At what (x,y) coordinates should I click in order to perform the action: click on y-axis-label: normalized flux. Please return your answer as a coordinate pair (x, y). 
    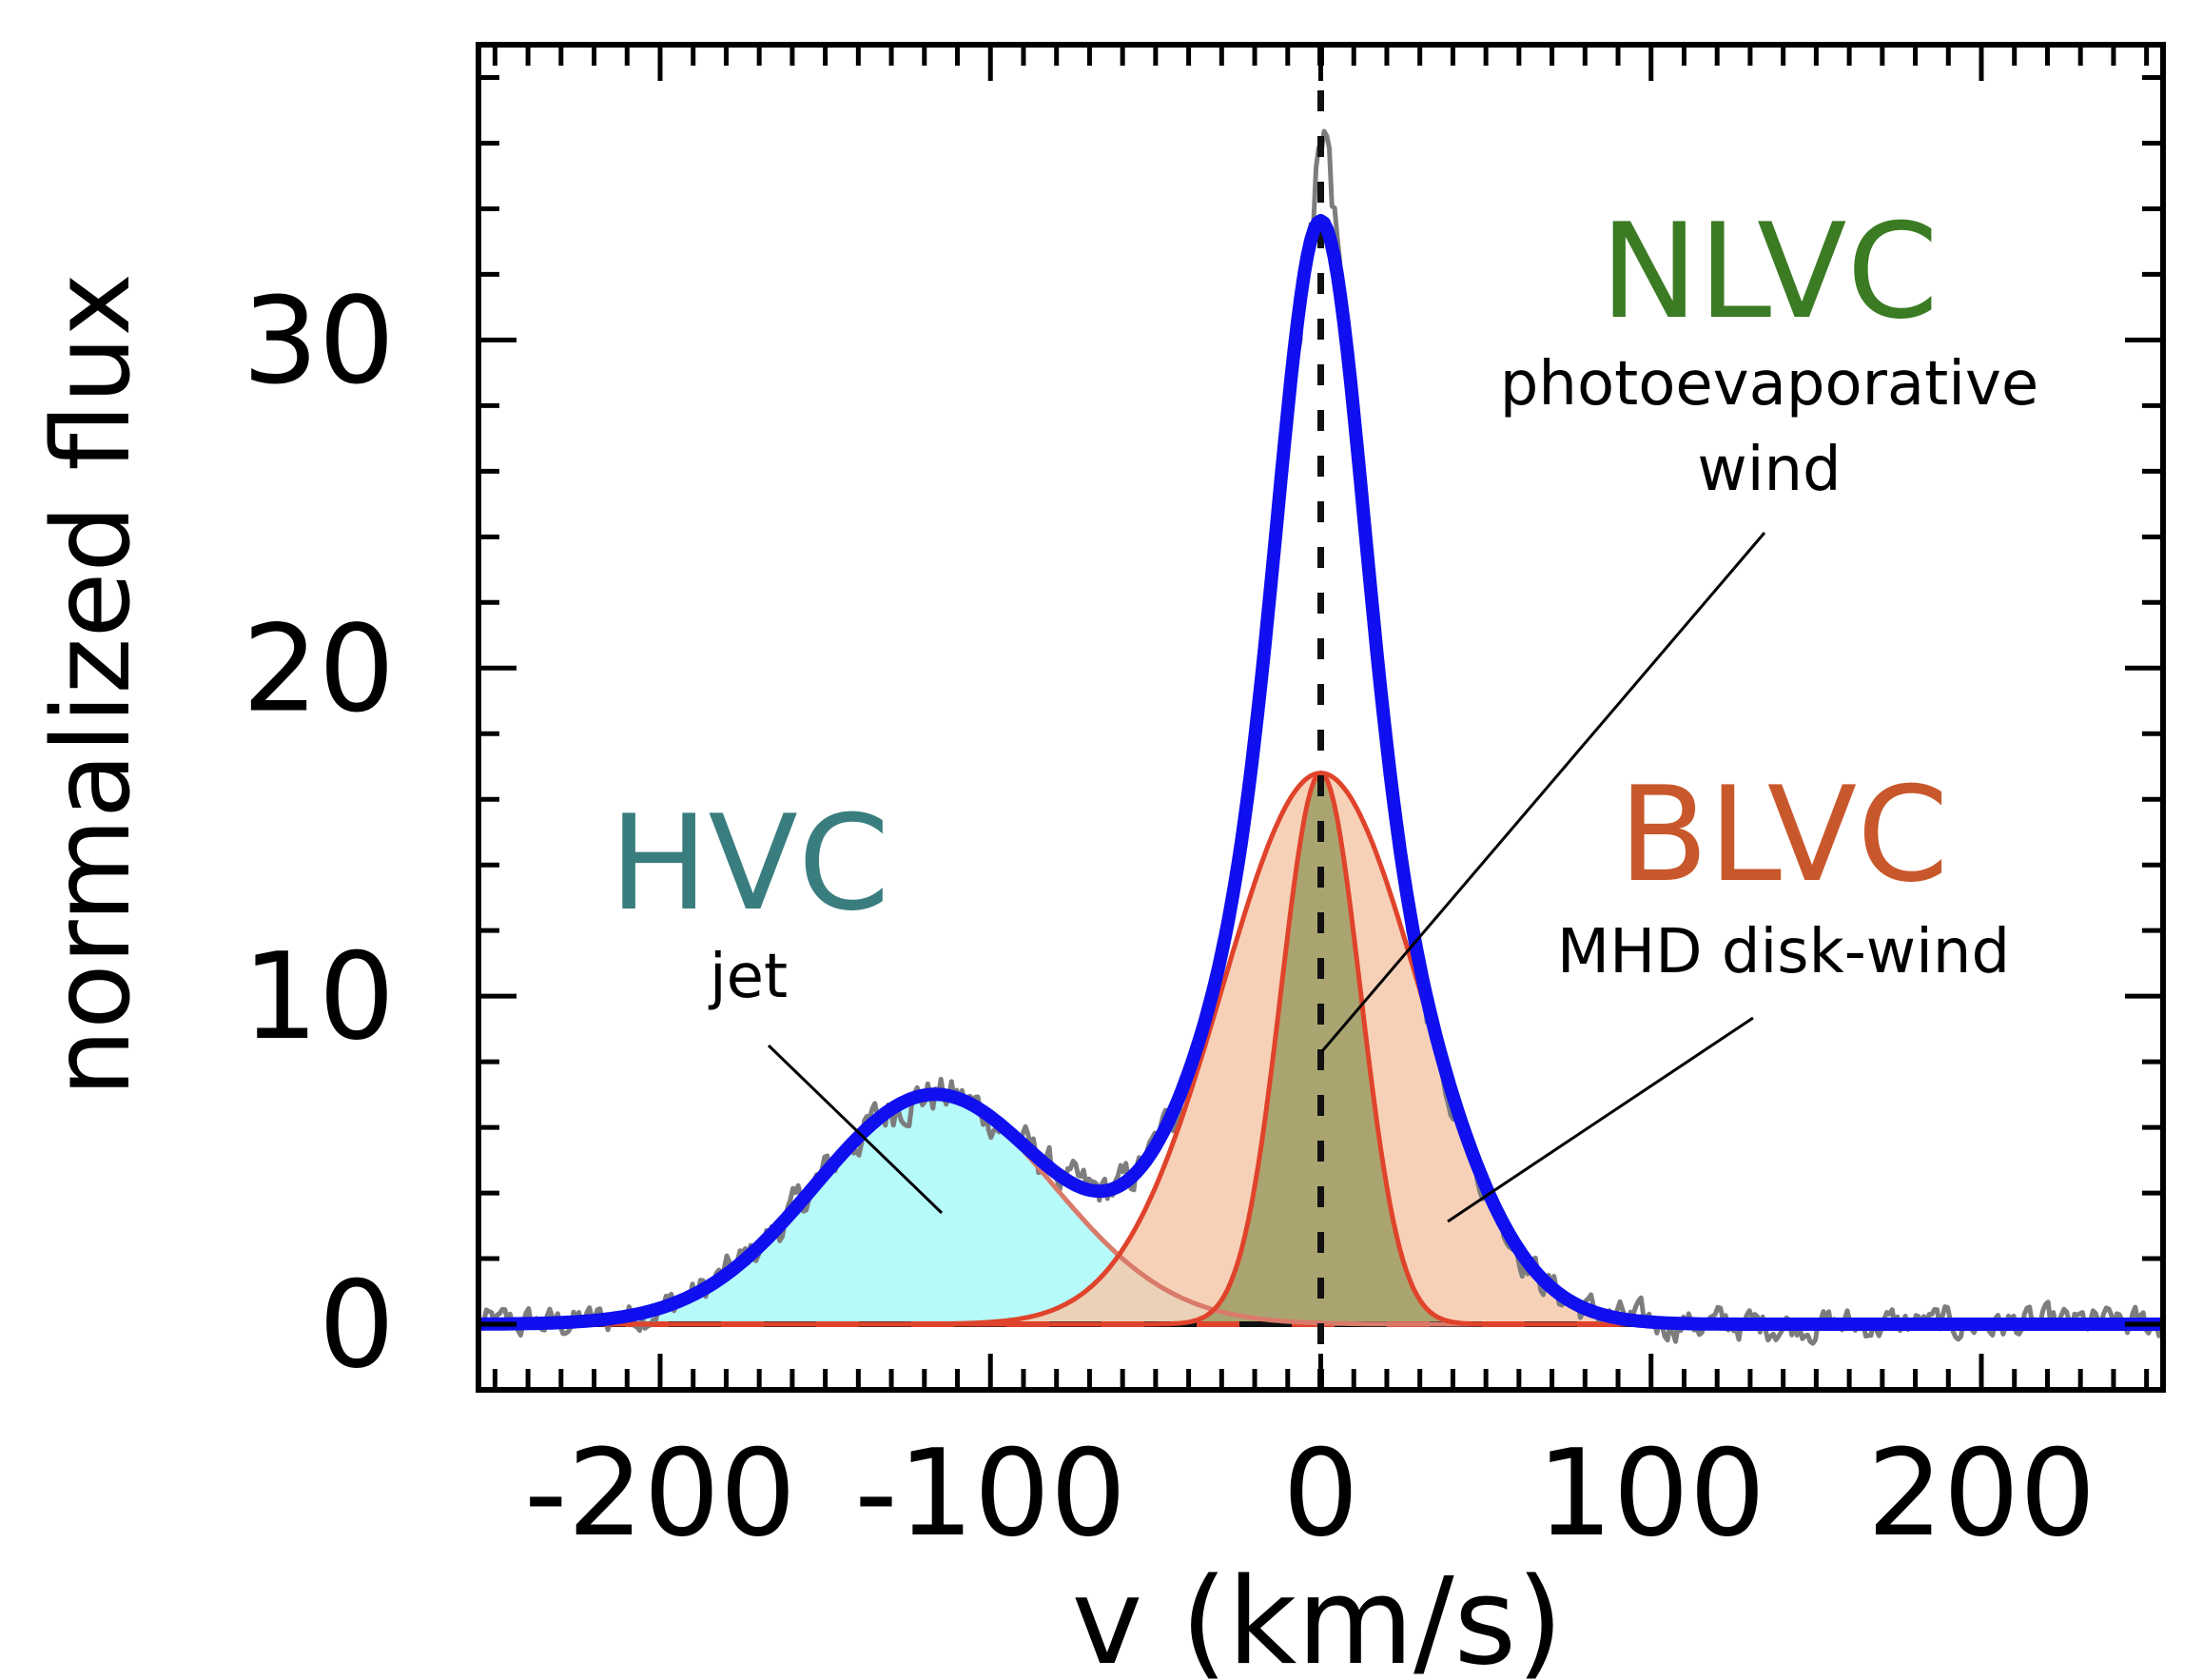
    Looking at the image, I should click on (92, 685).